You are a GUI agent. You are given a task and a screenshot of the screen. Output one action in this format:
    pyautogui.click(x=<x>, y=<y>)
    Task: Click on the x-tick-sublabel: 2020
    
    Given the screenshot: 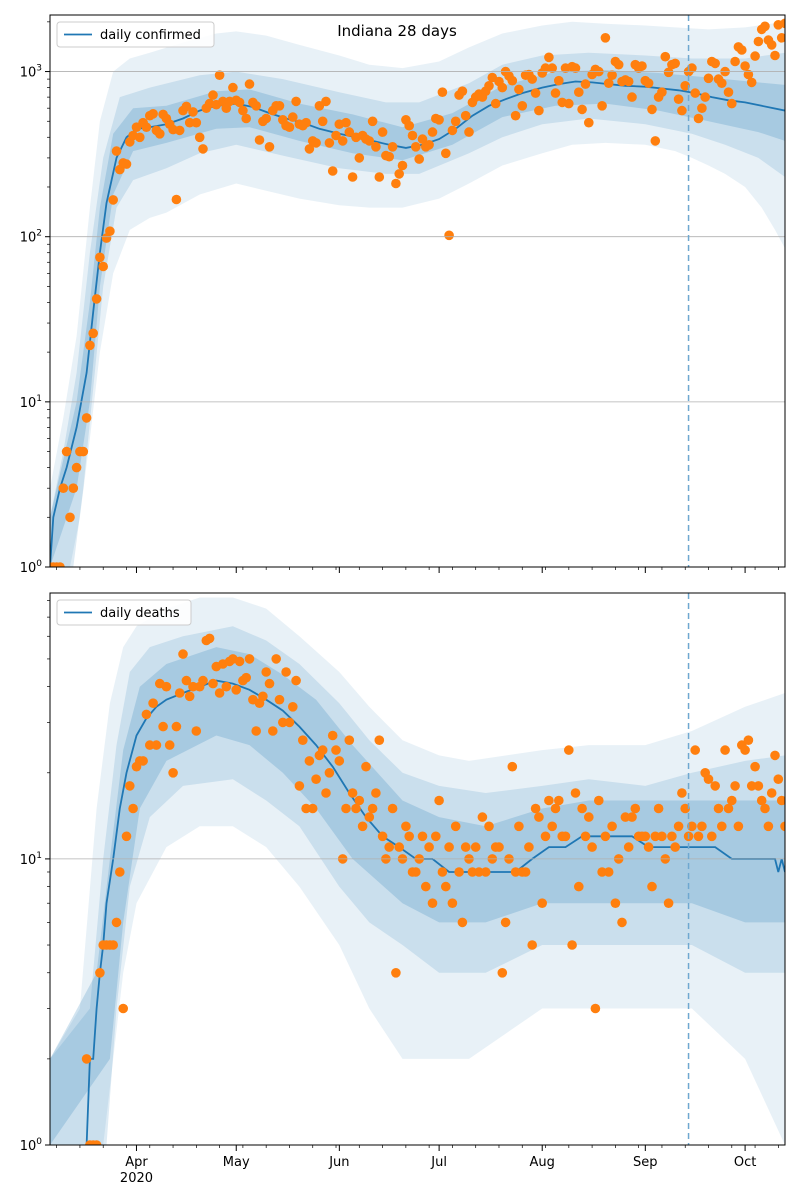 What is the action you would take?
    pyautogui.click(x=136, y=1178)
    